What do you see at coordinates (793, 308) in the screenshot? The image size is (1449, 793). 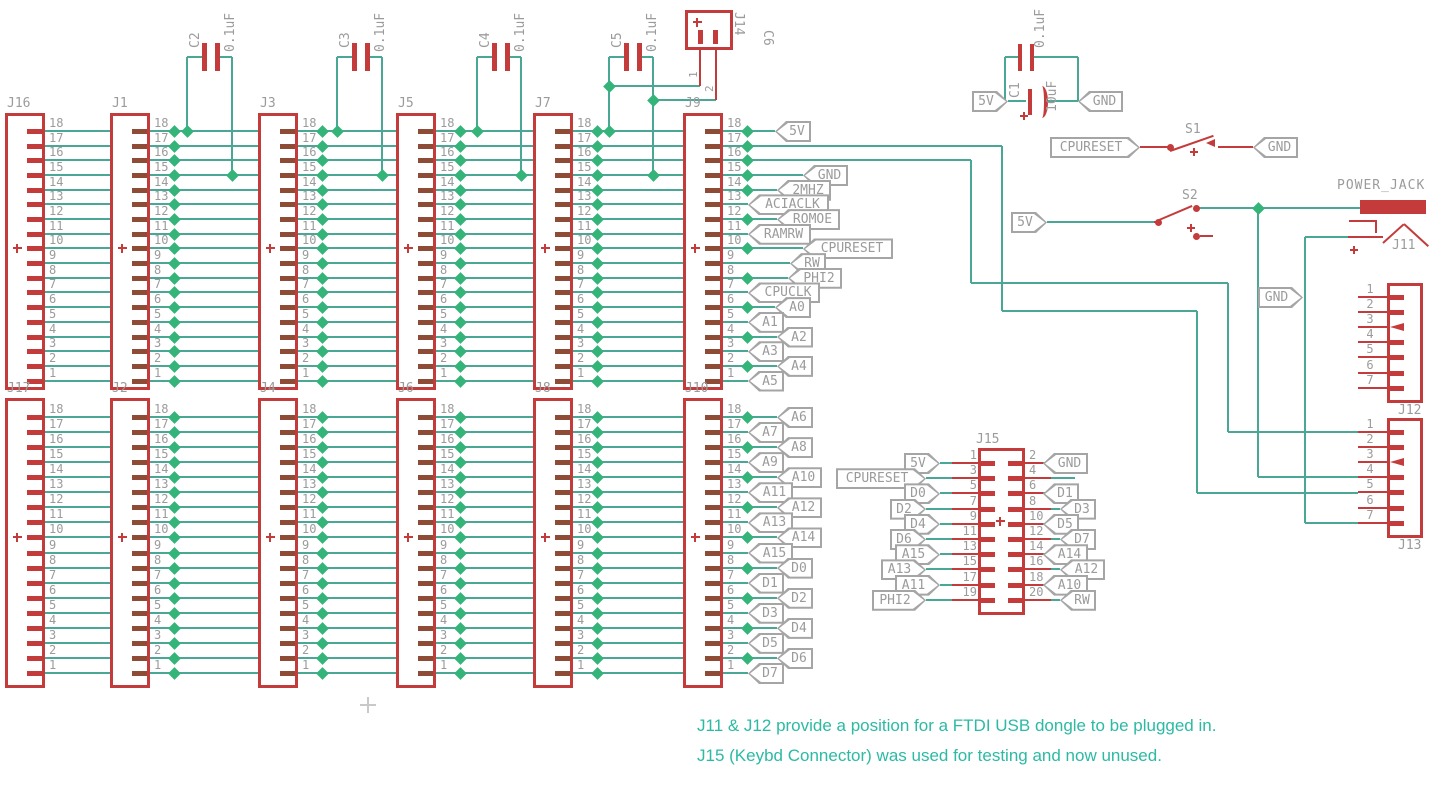 I see `net-flag-a0: A0` at bounding box center [793, 308].